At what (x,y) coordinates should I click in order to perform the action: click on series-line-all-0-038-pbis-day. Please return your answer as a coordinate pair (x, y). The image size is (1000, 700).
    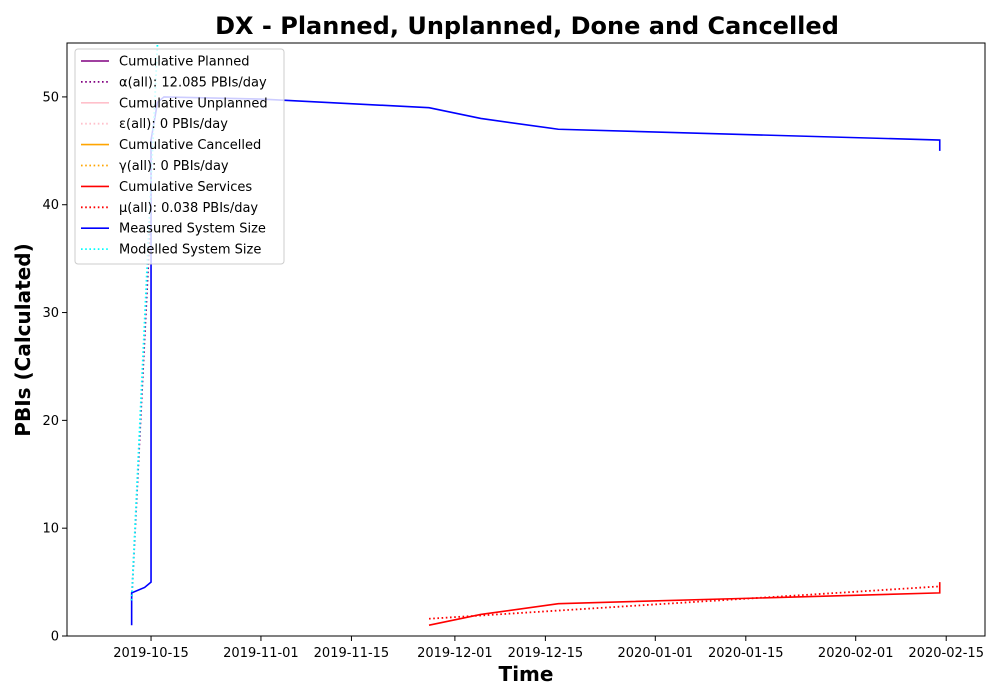
    Looking at the image, I should click on (684, 602).